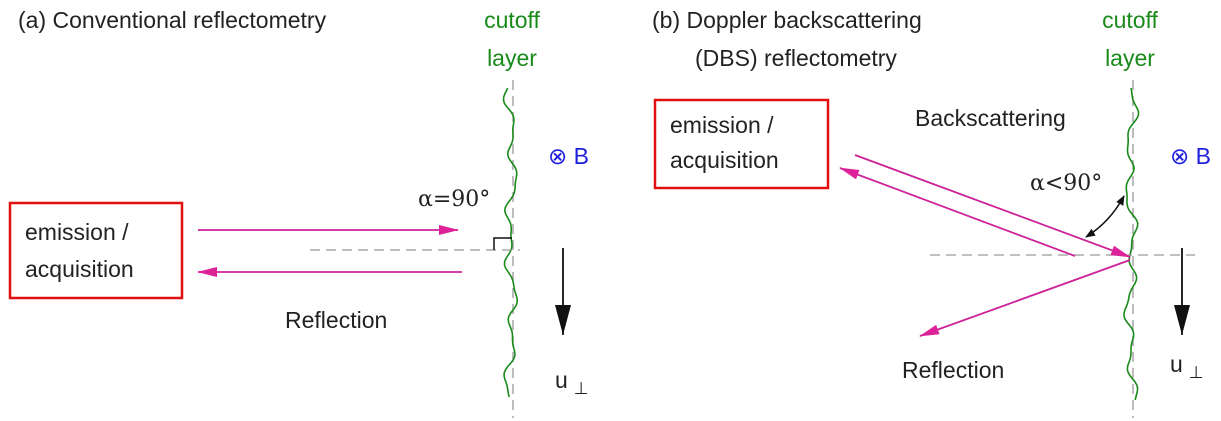 The image size is (1221, 421). Describe the element at coordinates (172, 20) in the screenshot. I see `title: (a) Conventional reflectometry` at that location.